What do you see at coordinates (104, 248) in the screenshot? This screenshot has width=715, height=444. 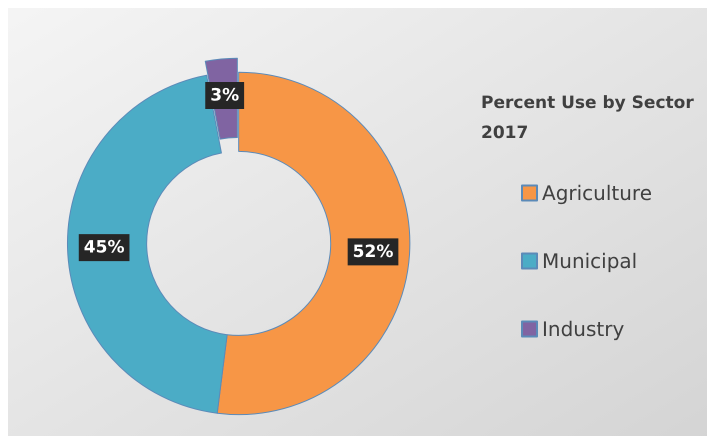 I see `data-label: 45%` at bounding box center [104, 248].